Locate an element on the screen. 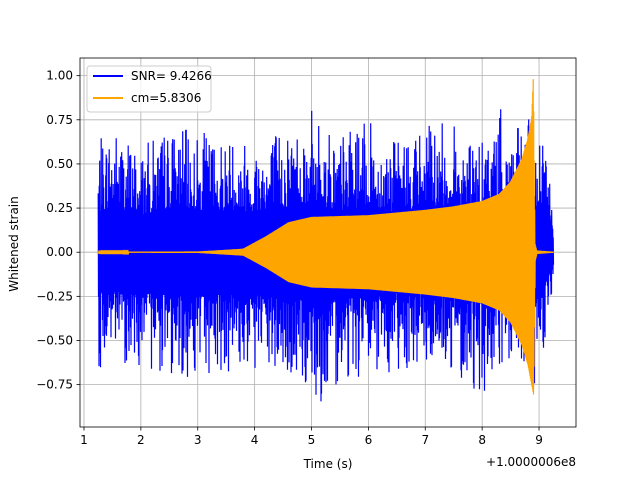  legend-box is located at coordinates (149, 89).